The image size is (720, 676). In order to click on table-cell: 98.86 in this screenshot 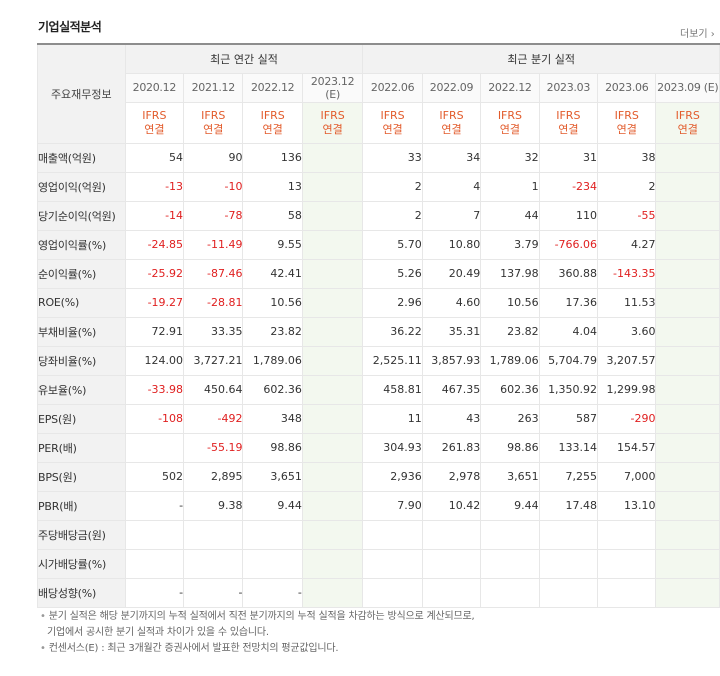, I will do `click(272, 447)`.